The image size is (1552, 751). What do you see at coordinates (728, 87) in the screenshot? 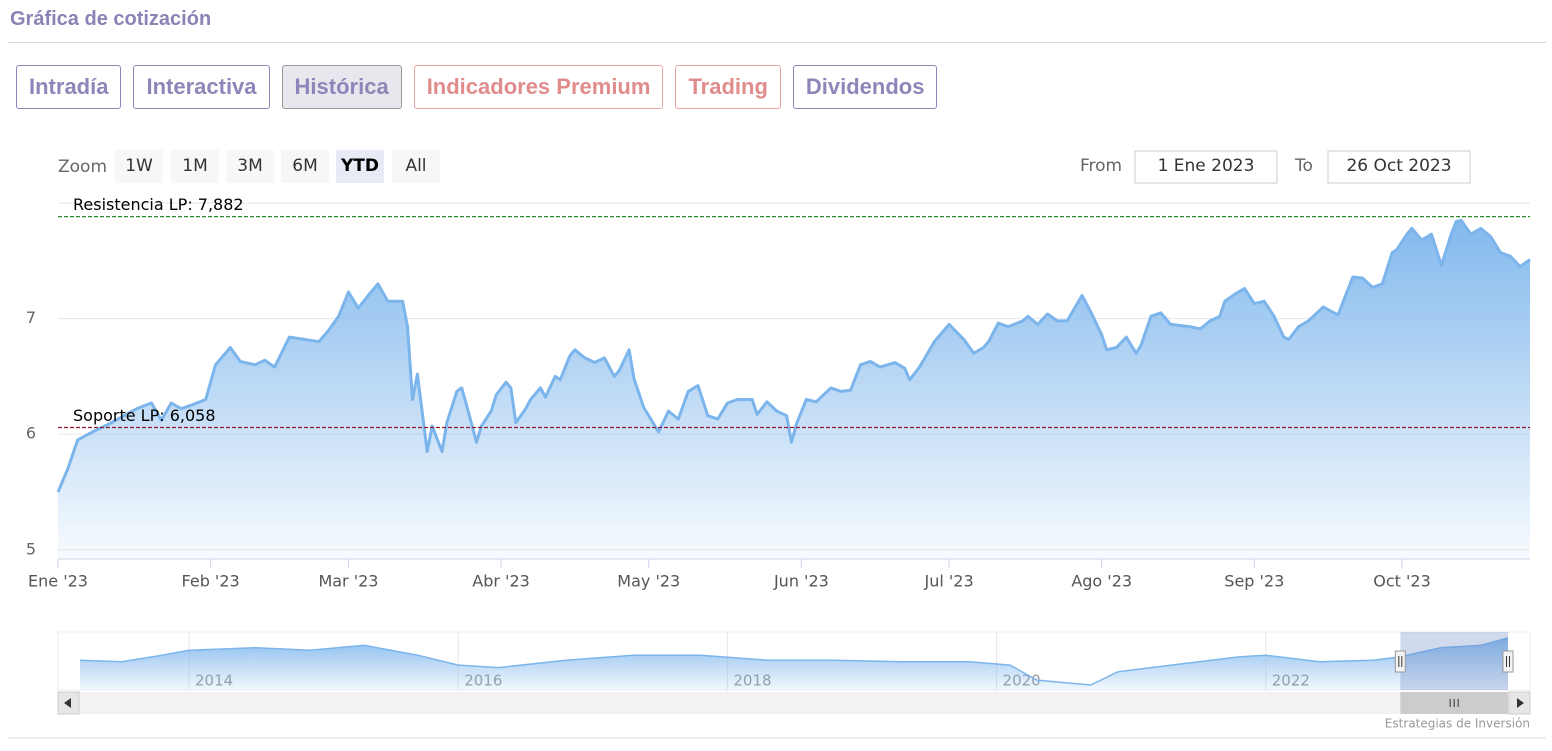
I see `tab: Trading` at bounding box center [728, 87].